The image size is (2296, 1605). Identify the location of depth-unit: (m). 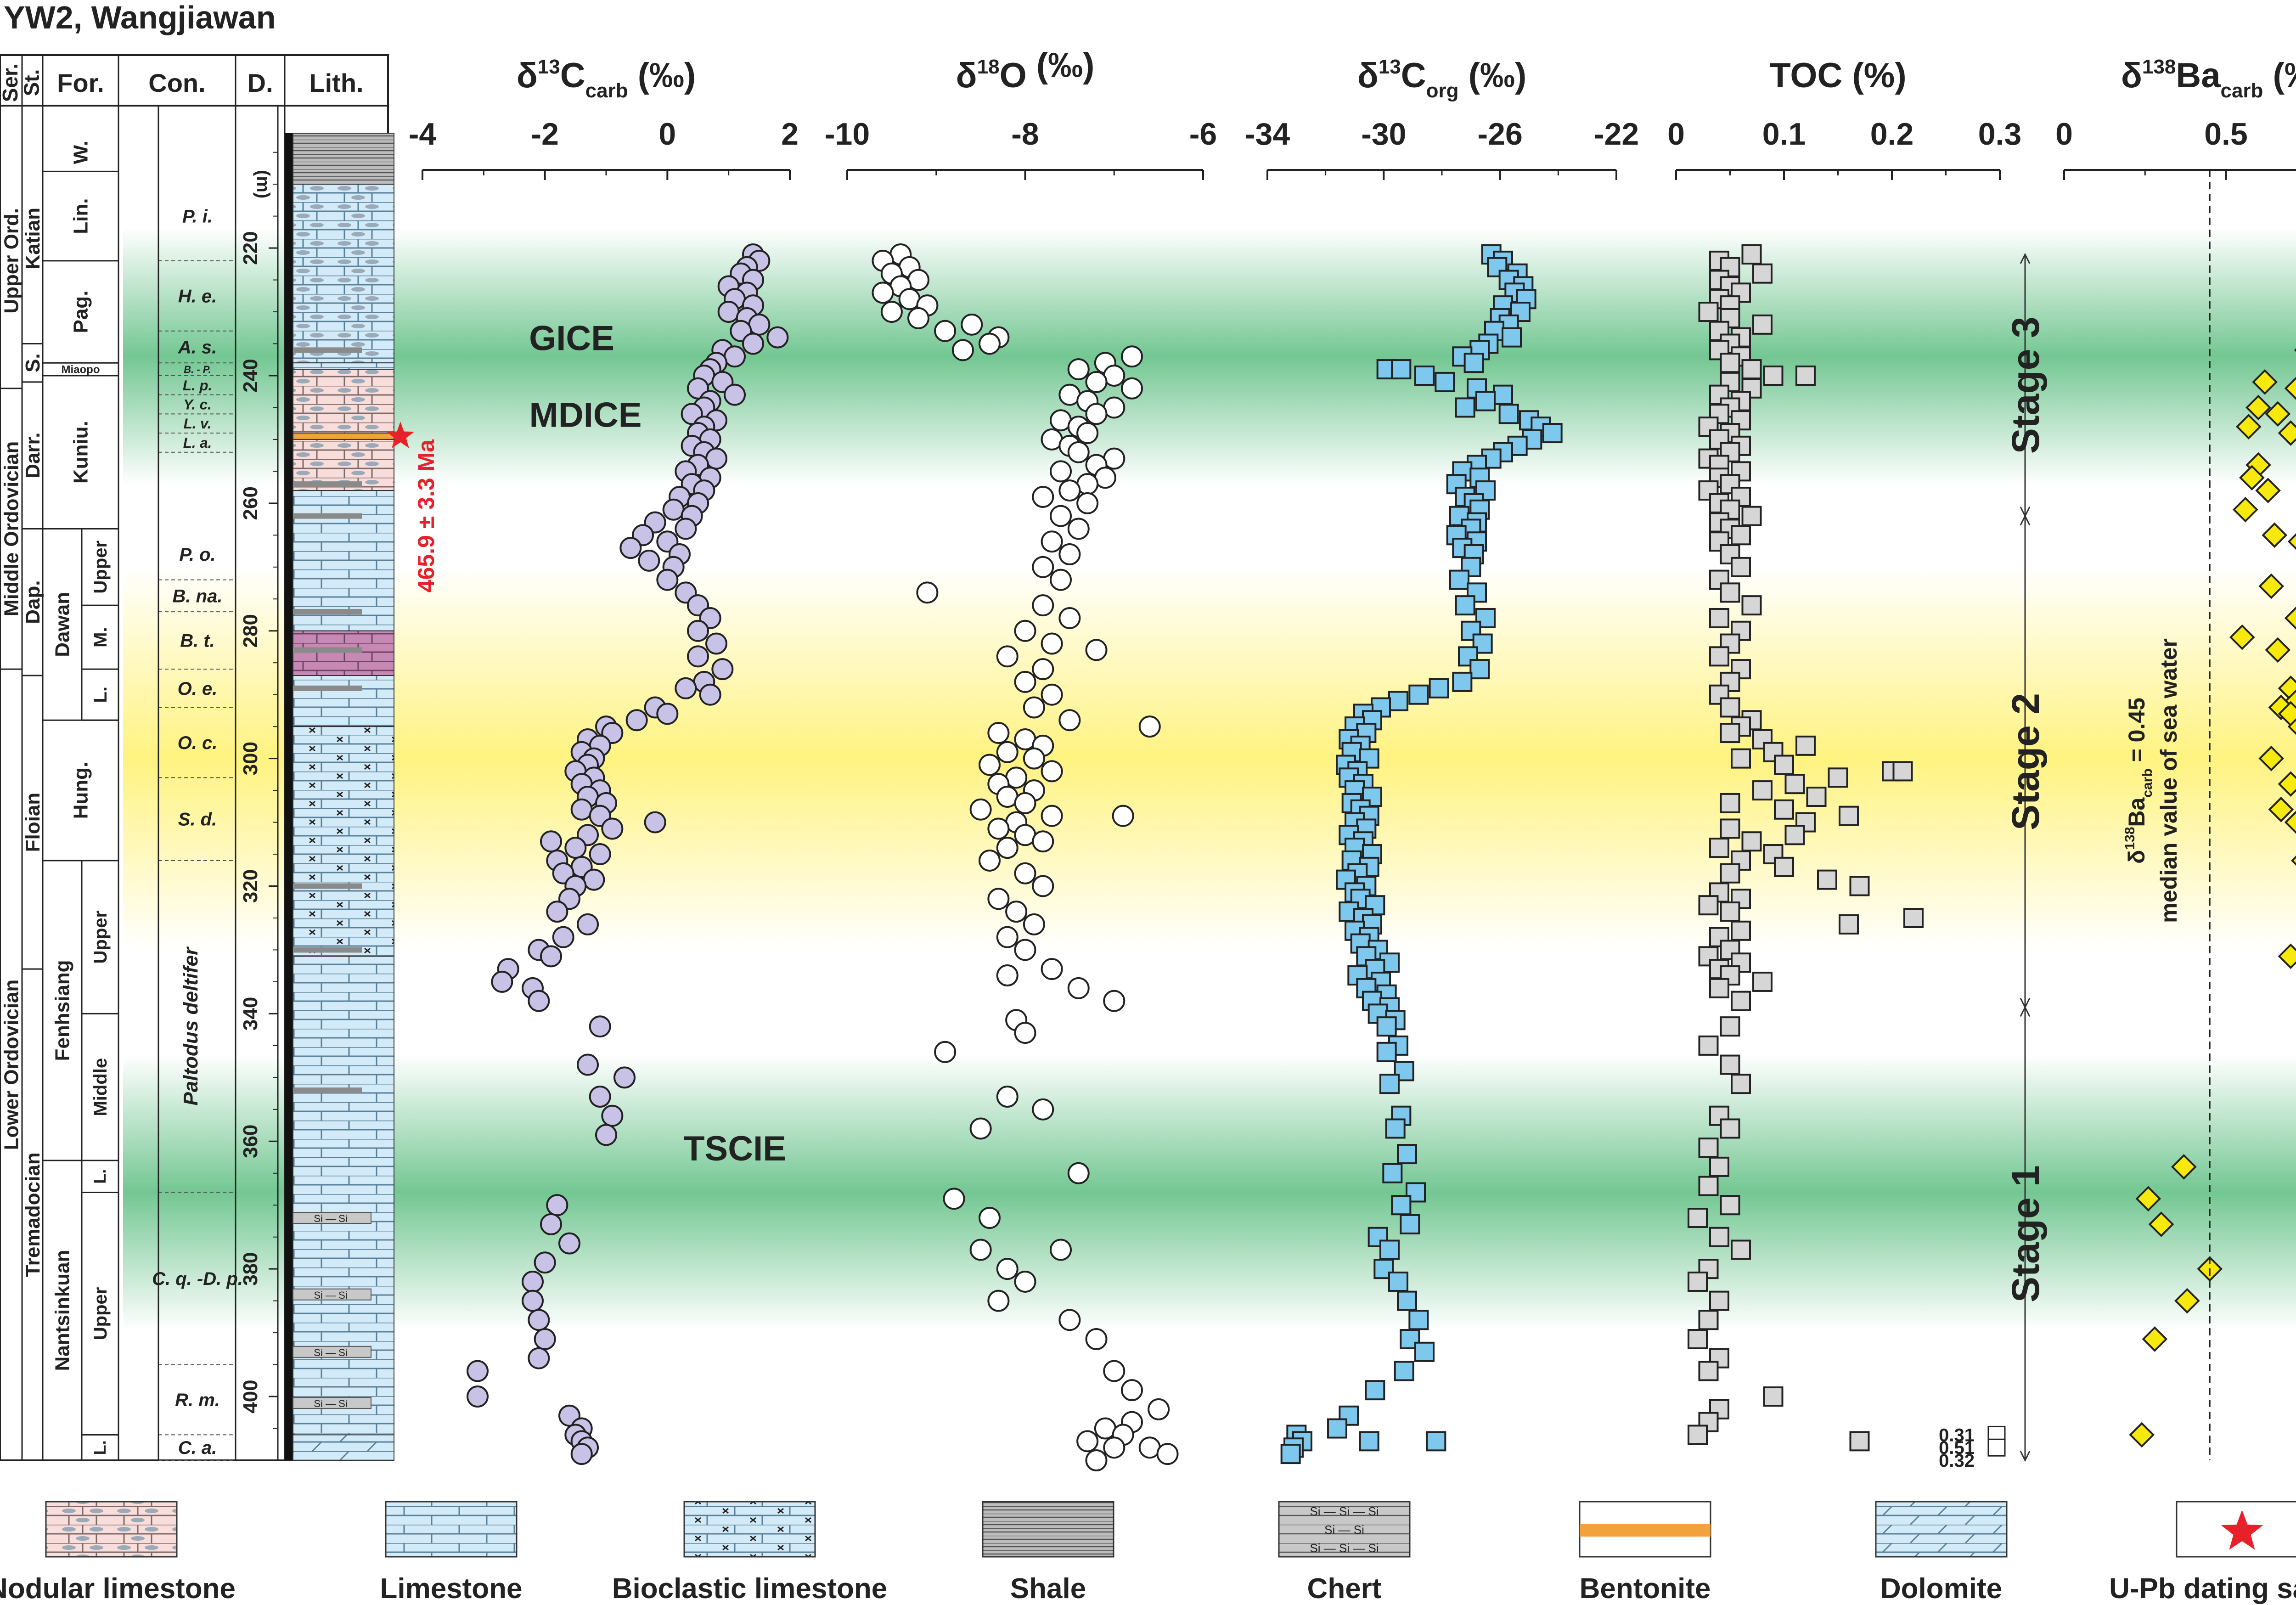
(263, 184).